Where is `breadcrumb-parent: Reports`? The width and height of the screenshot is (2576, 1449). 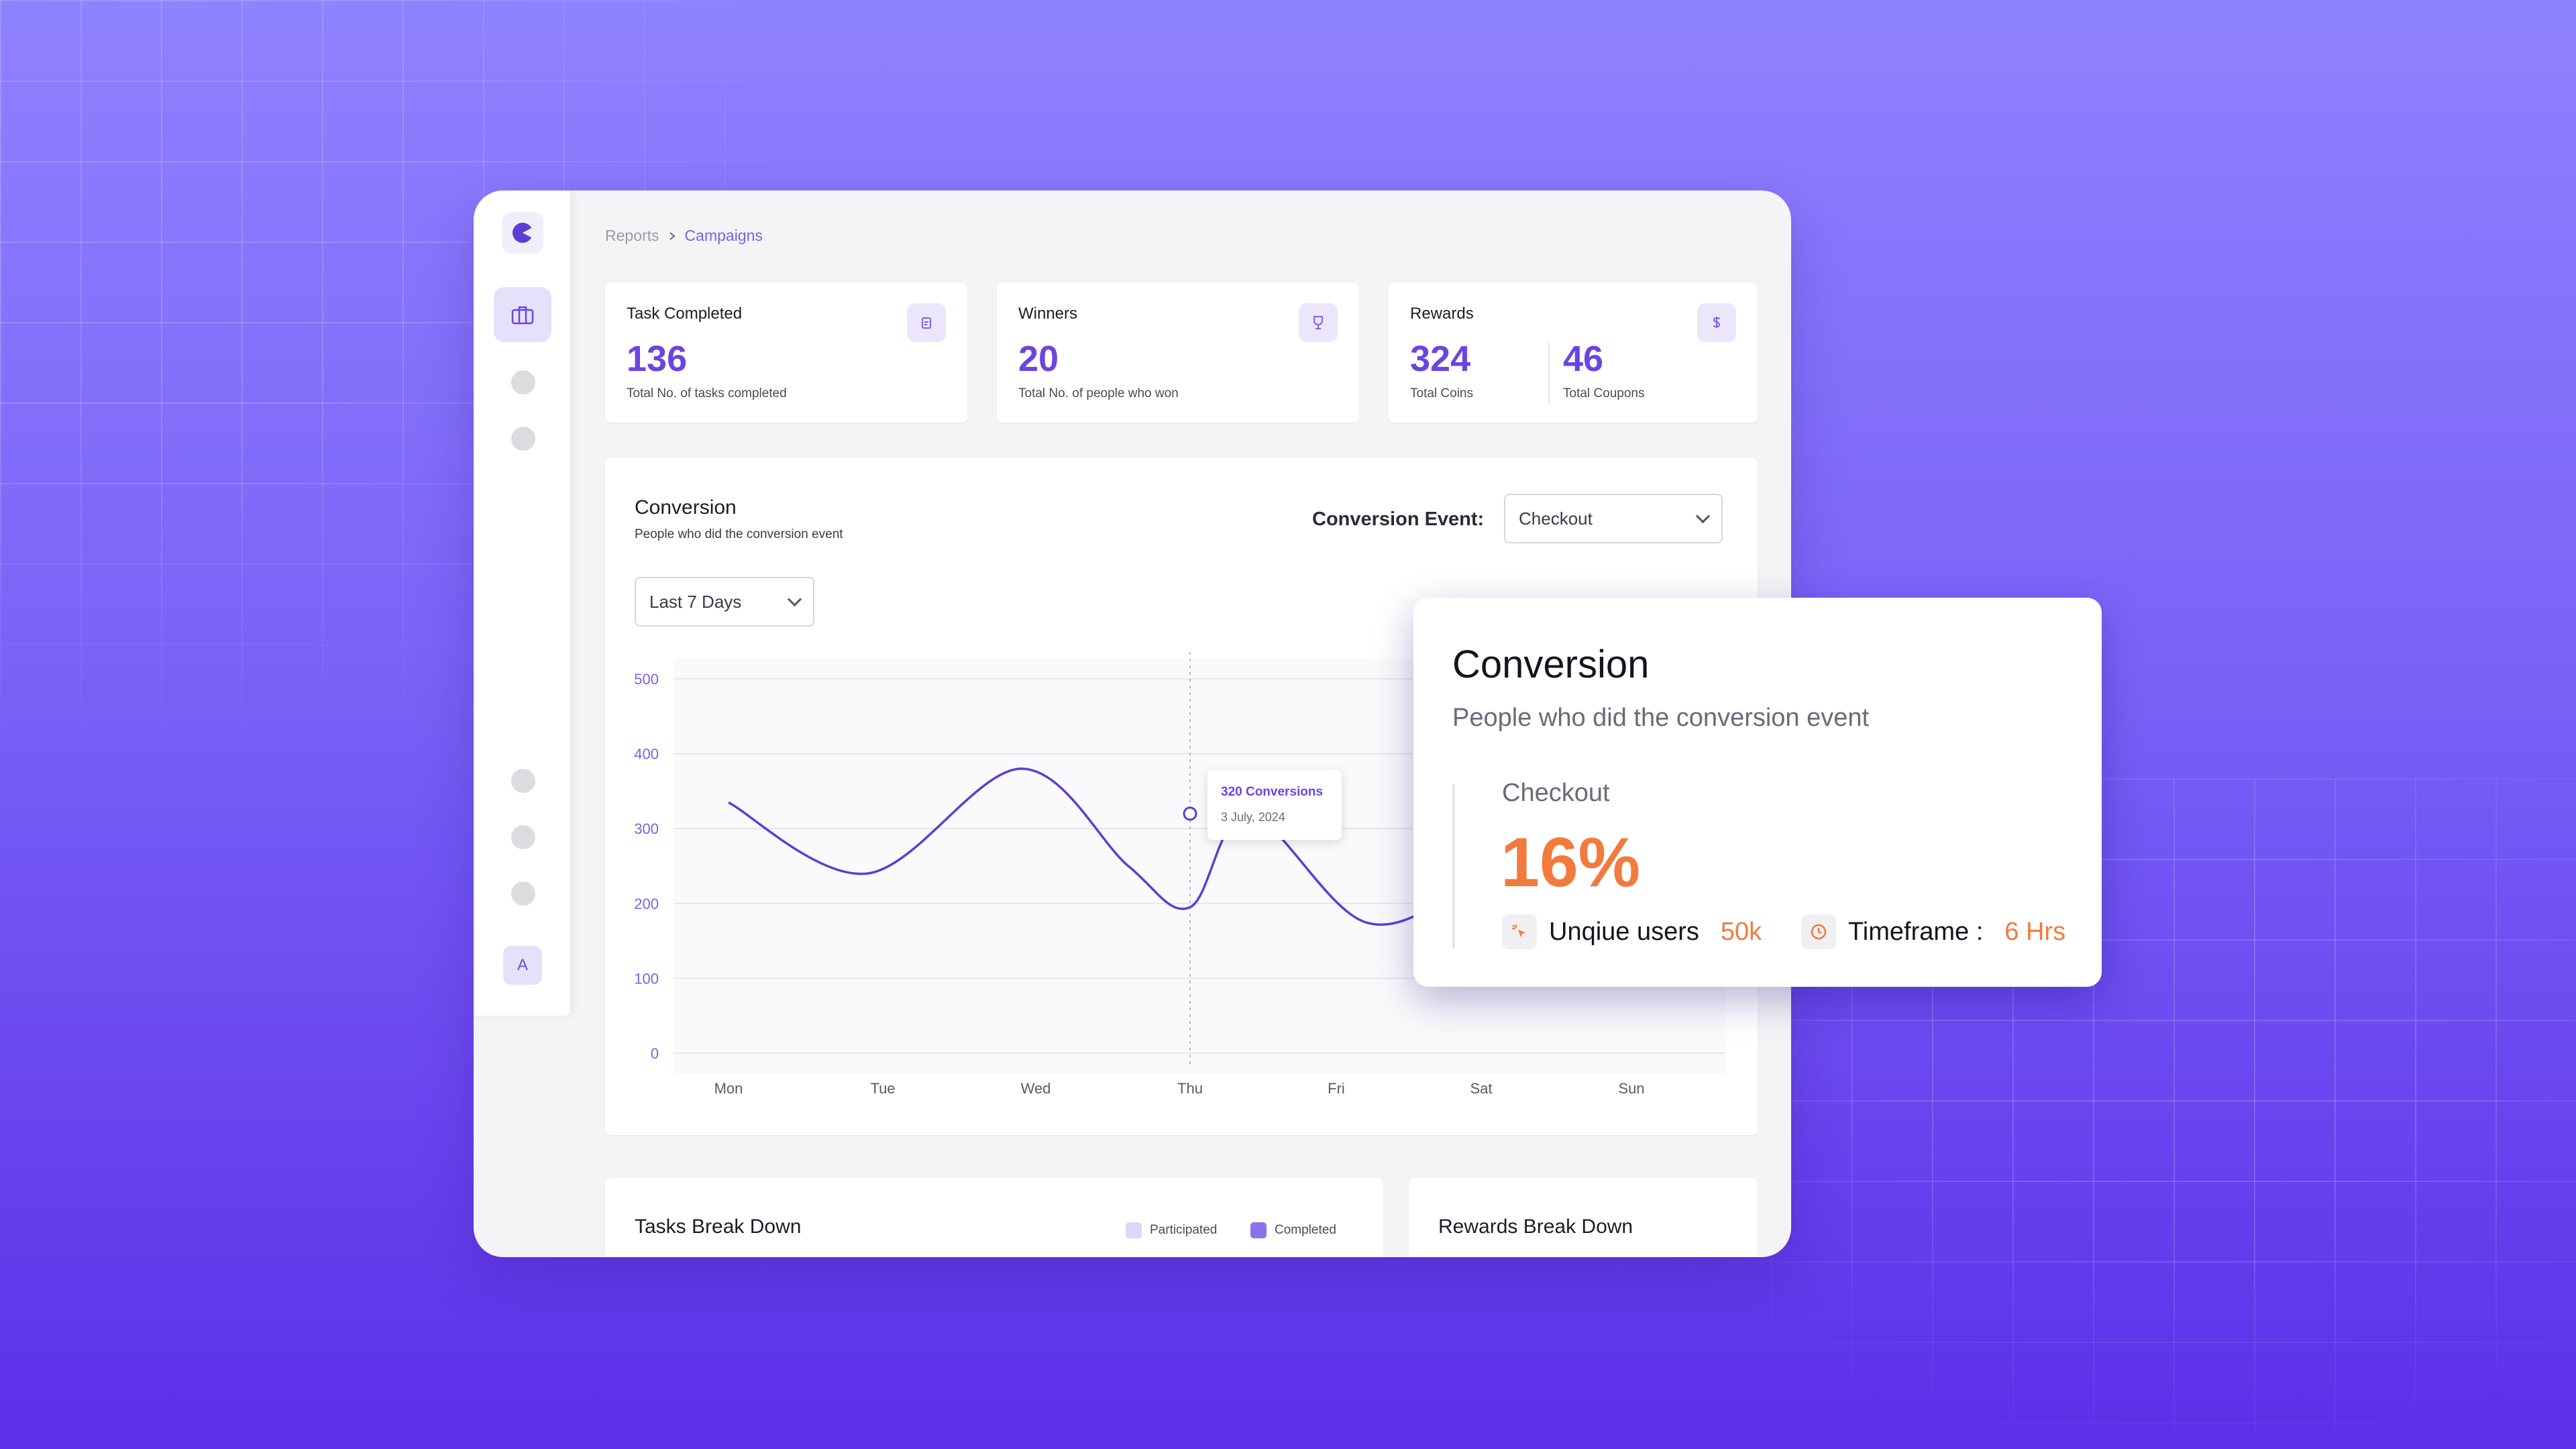 breadcrumb-parent: Reports is located at coordinates (632, 235).